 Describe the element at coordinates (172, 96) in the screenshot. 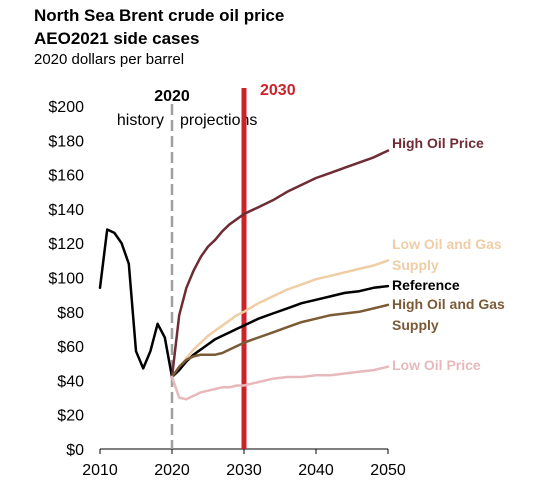

I see `divider-year-label: 2020` at that location.